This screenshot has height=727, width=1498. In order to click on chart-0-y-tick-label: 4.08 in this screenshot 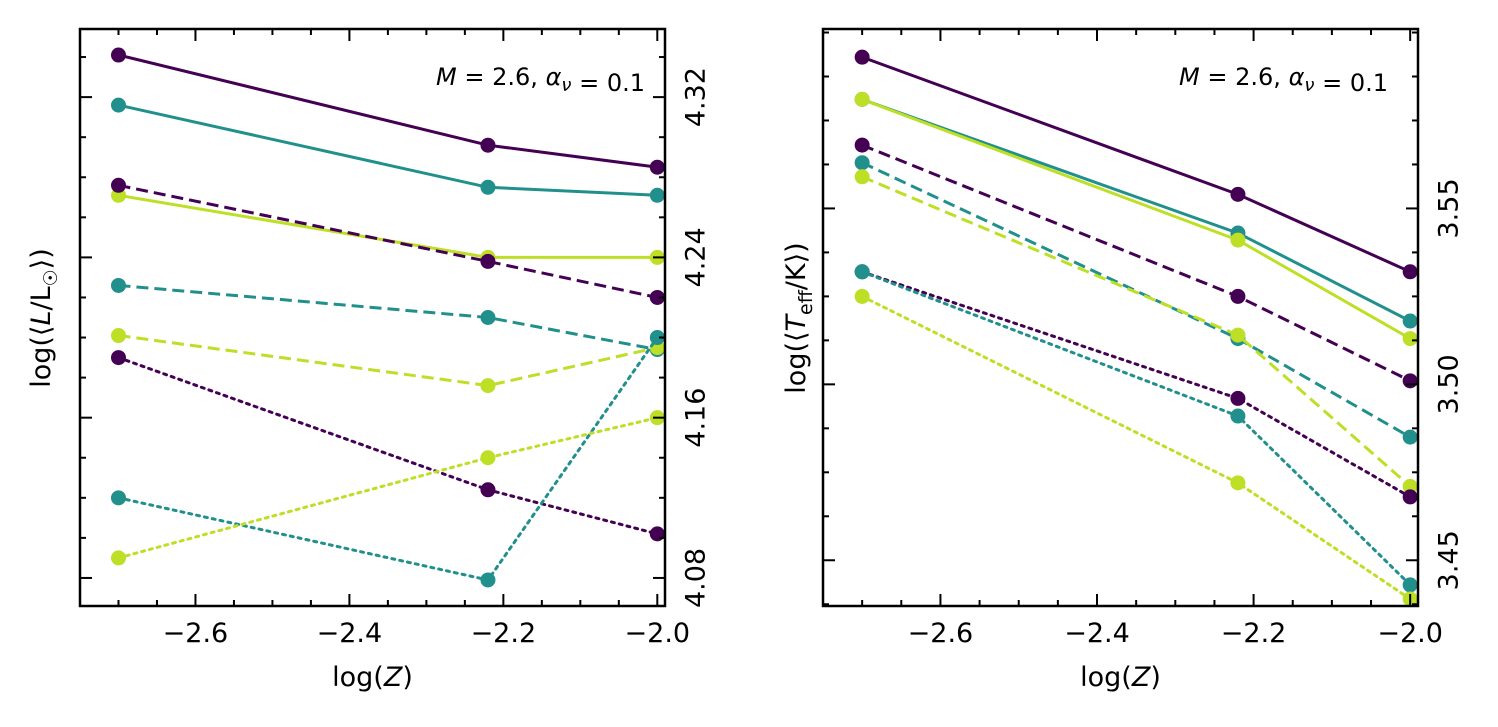, I will do `click(696, 578)`.